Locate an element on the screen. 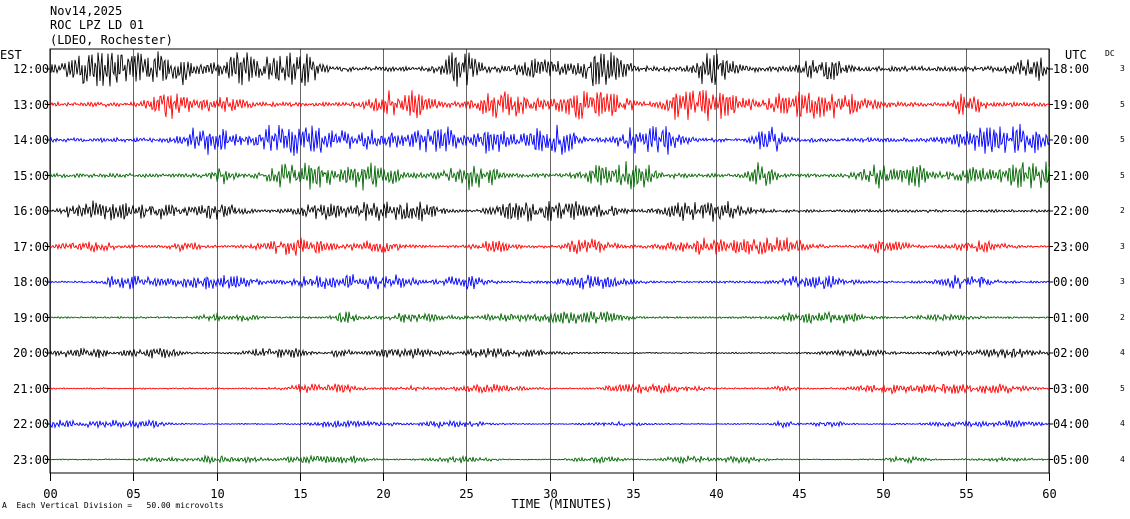 The image size is (1130, 519). est-label-2000: 20:00 is located at coordinates (31, 353).